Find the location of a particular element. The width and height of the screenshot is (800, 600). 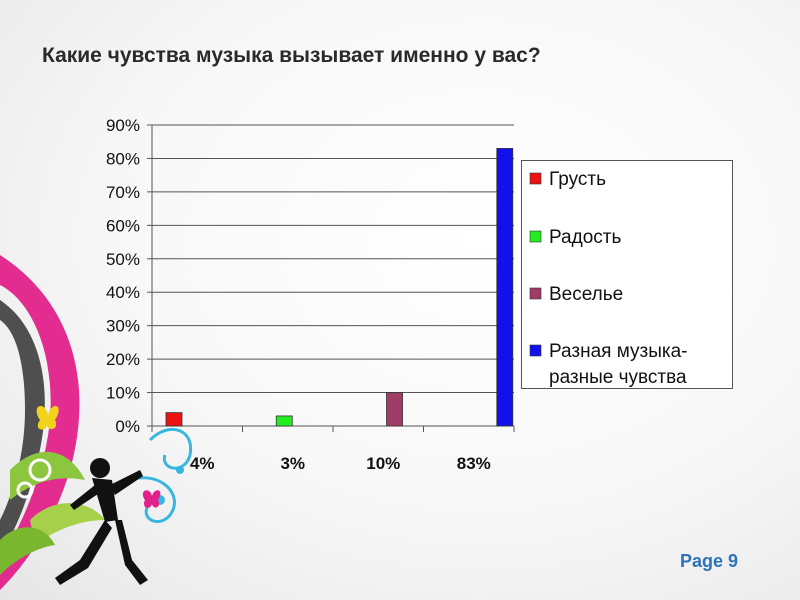

y-tick-label: 60% is located at coordinates (123, 225).